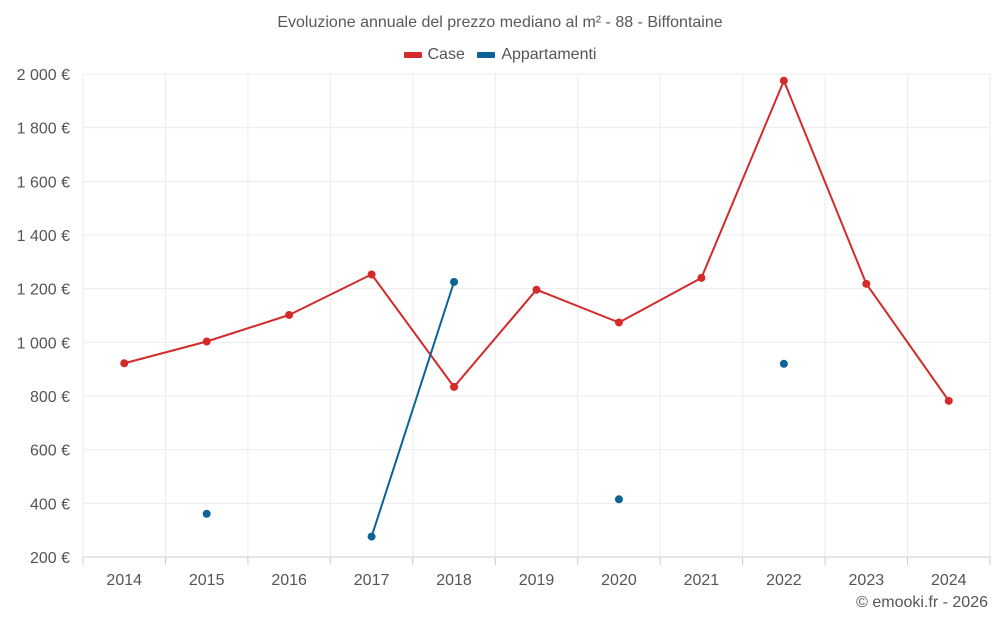 Image resolution: width=1000 pixels, height=625 pixels. Describe the element at coordinates (412, 55) in the screenshot. I see `legend-swatch-case` at that location.